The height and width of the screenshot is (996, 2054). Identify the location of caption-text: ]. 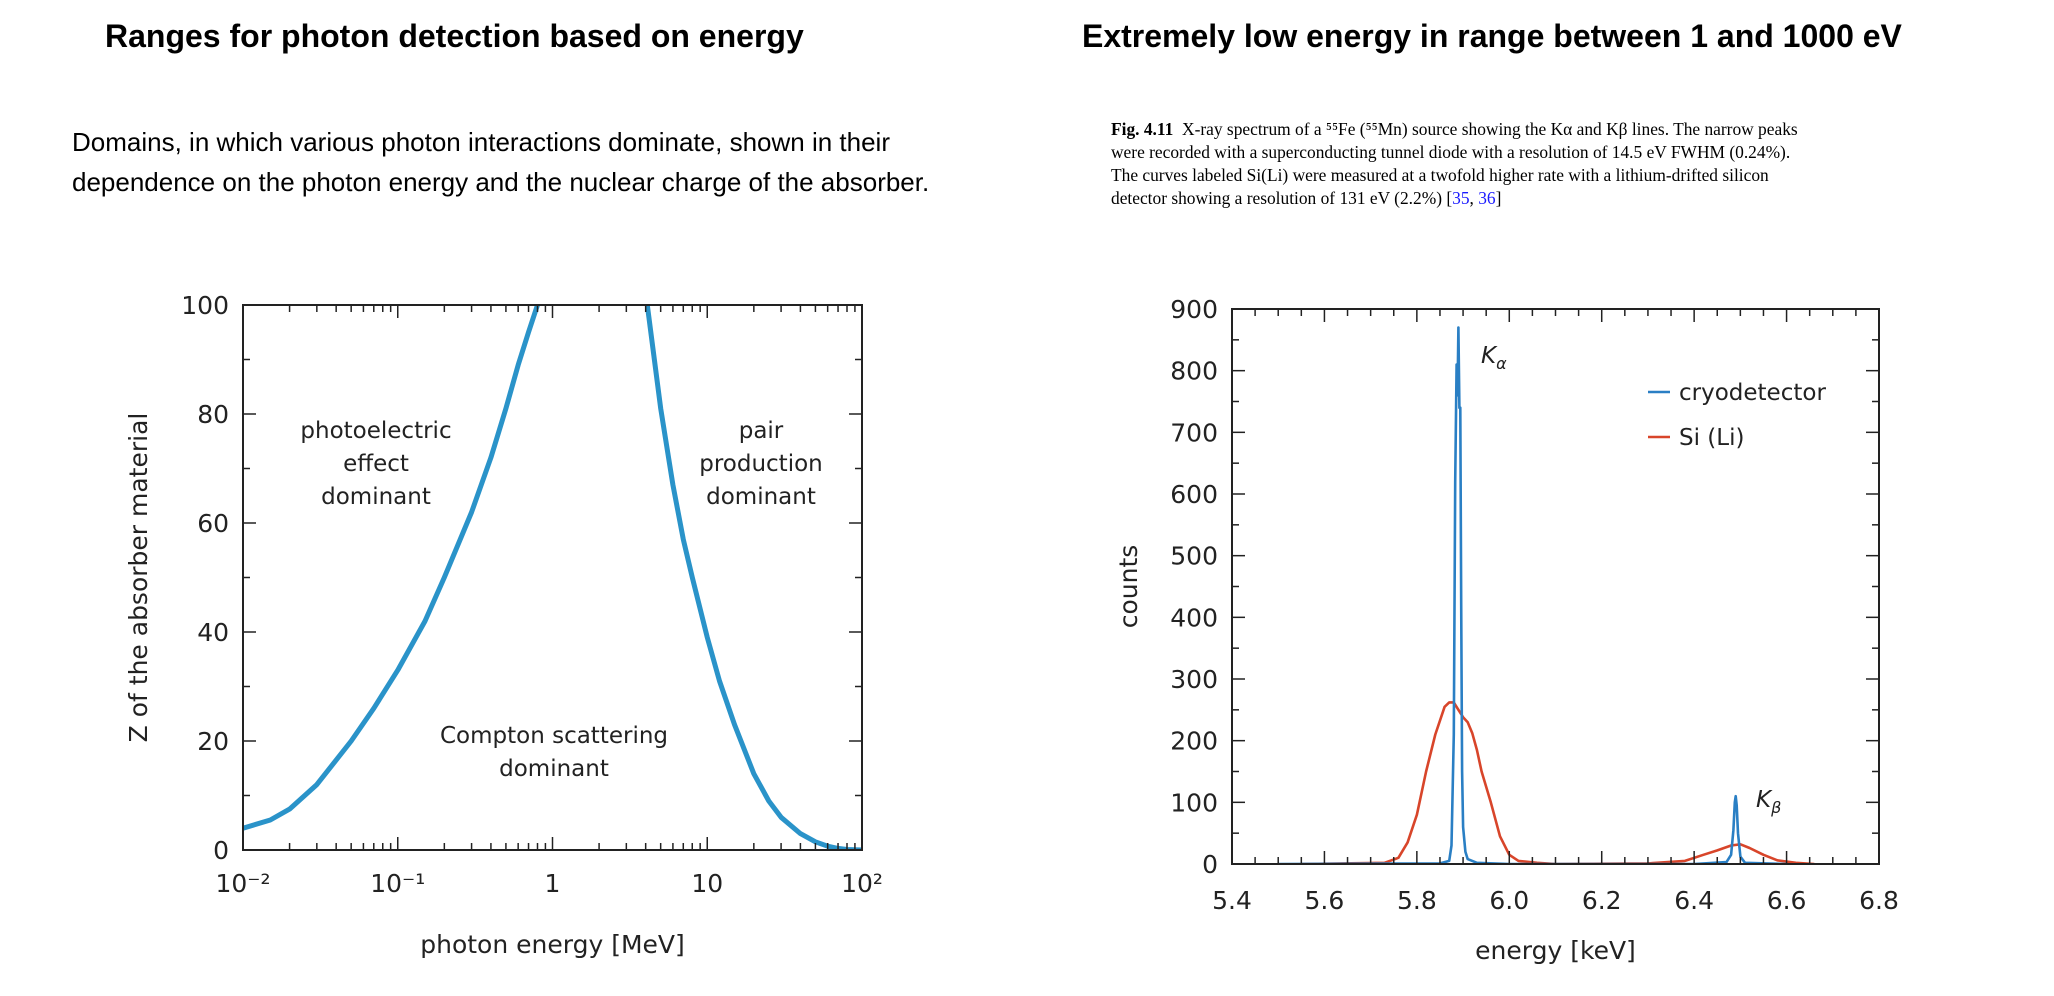
(1498, 198).